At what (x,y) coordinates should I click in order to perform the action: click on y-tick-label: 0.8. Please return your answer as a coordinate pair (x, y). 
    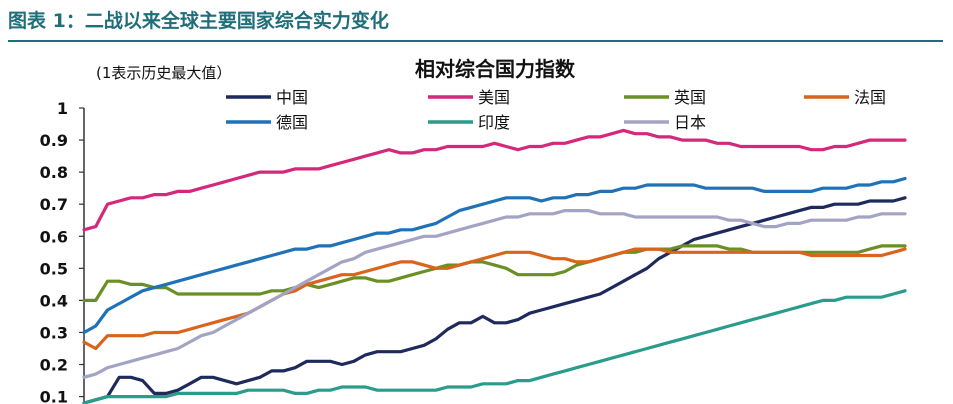
    Looking at the image, I should click on (54, 172).